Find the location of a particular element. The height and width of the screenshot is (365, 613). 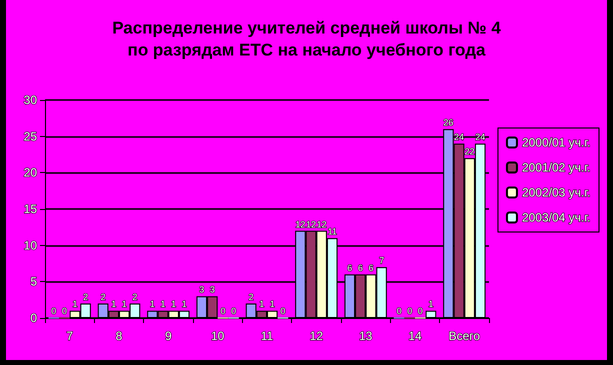

x-tick-label: Всего is located at coordinates (464, 336).